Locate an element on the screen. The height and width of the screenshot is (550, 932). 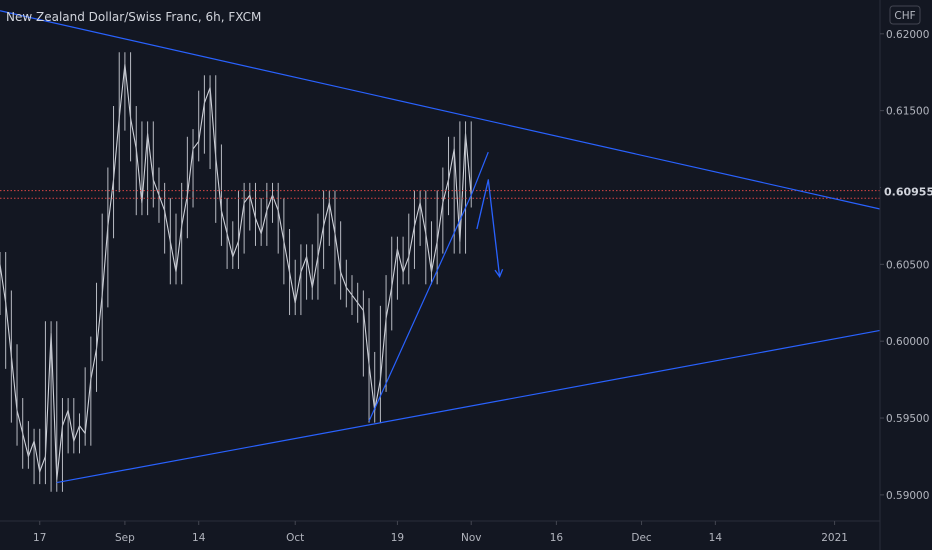
currency-label: CHF is located at coordinates (904, 16).